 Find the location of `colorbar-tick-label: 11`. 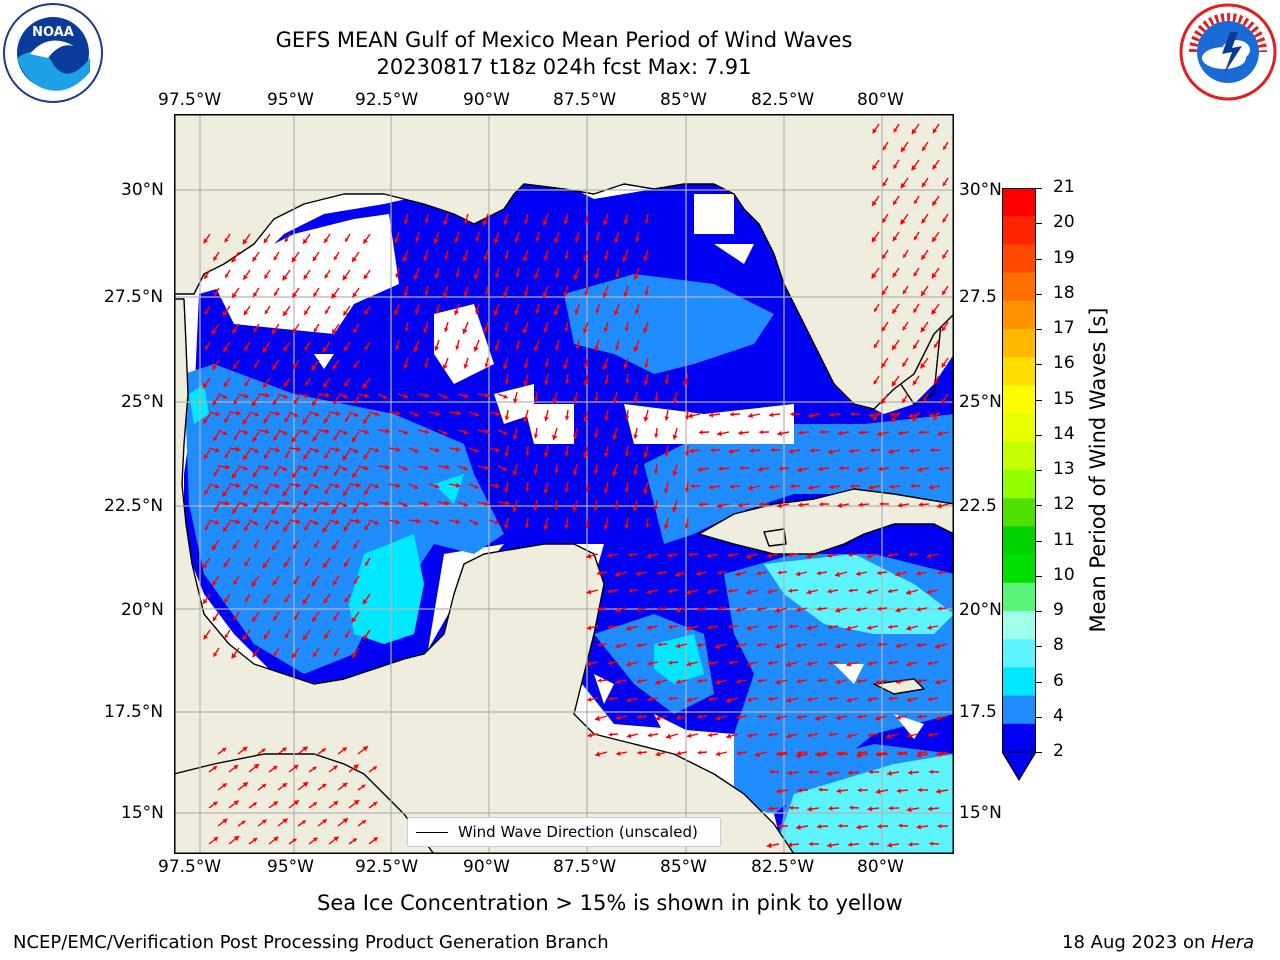

colorbar-tick-label: 11 is located at coordinates (1064, 539).